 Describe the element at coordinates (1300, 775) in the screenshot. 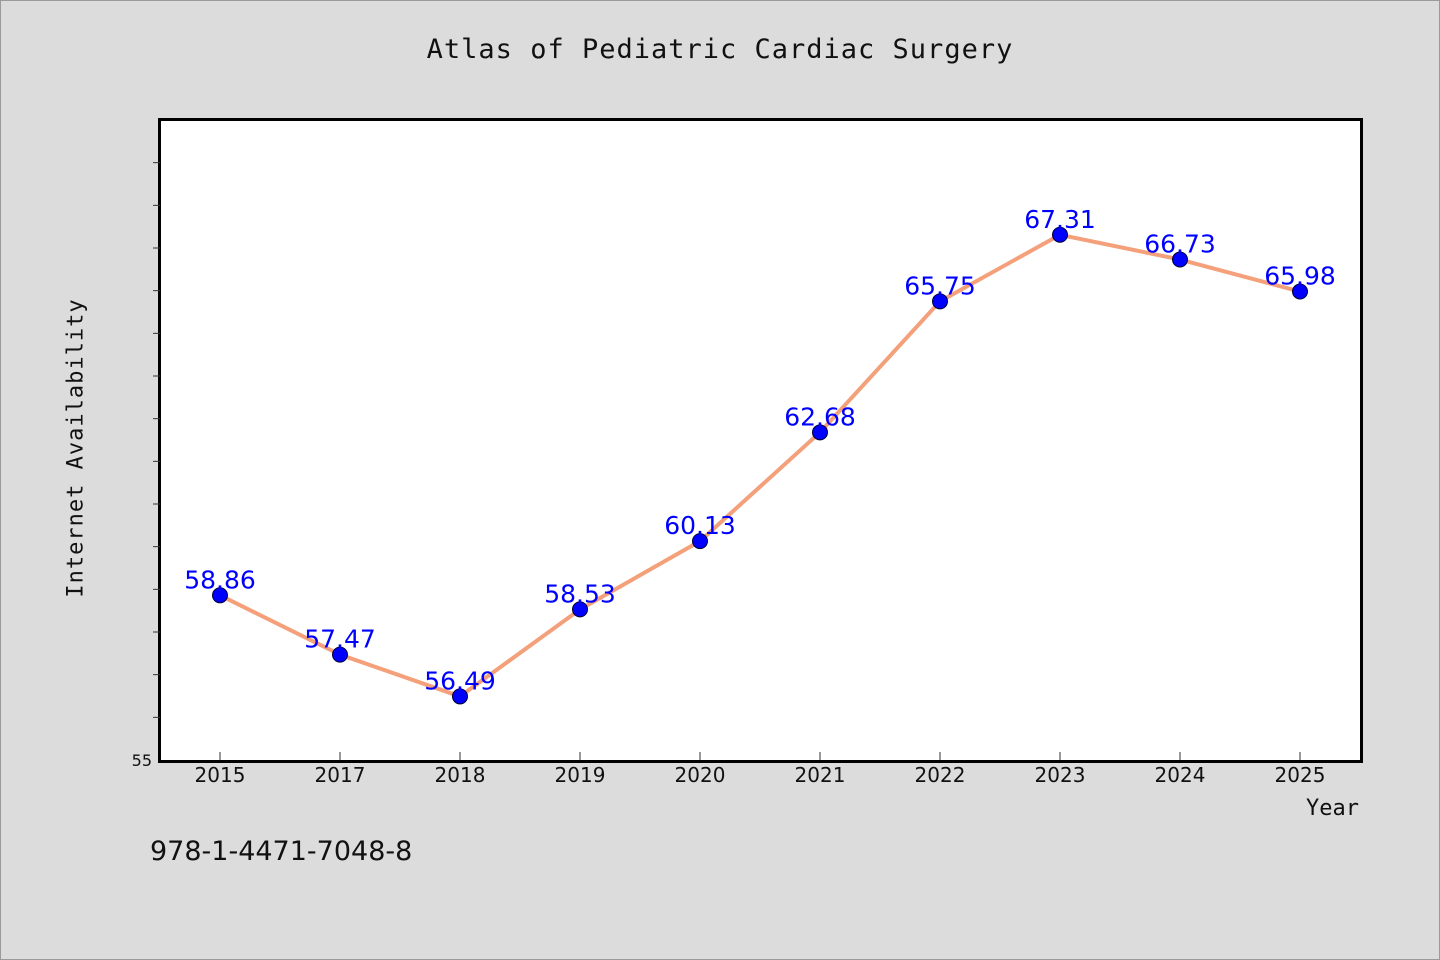

I see `x-tick-label: 2025` at that location.